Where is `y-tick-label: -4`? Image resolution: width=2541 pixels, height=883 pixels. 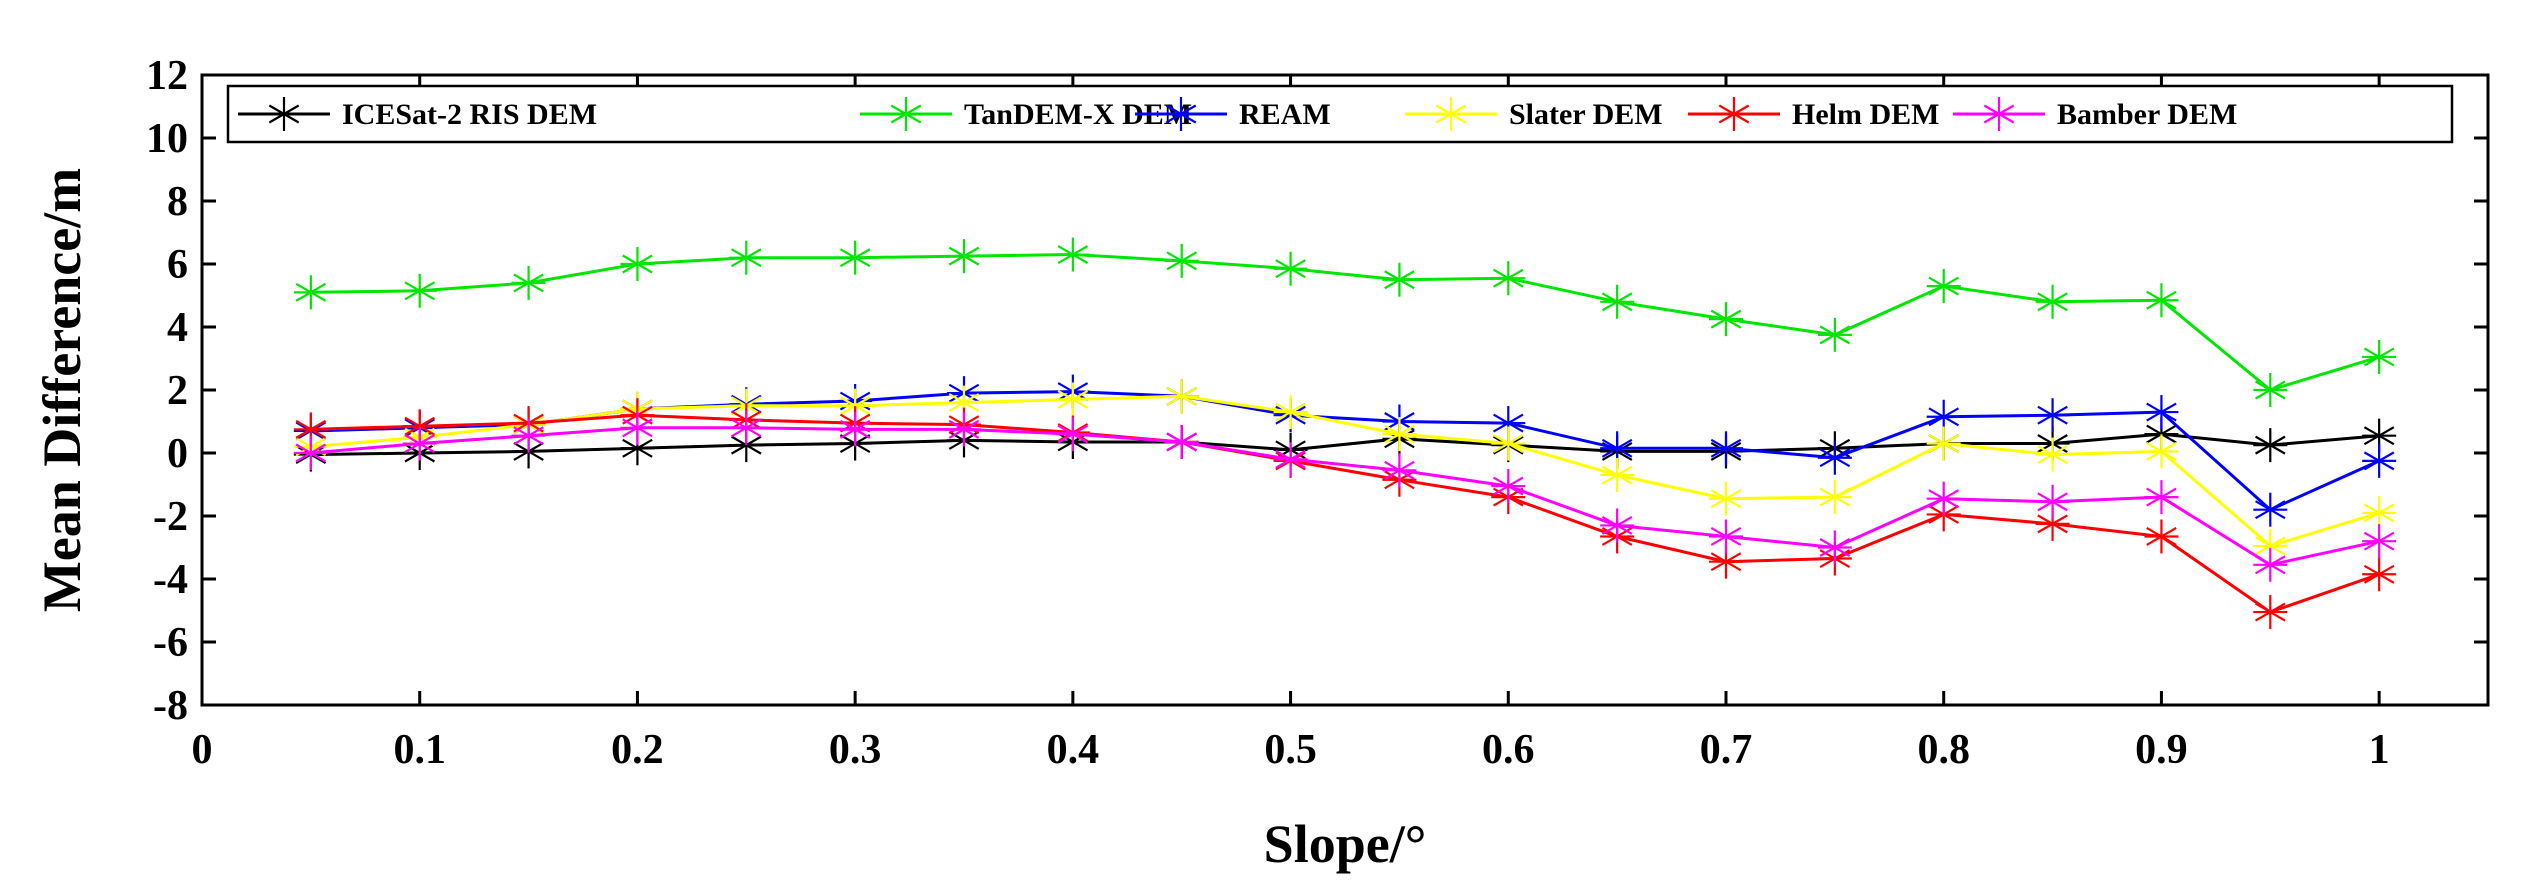 y-tick-label: -4 is located at coordinates (170, 580).